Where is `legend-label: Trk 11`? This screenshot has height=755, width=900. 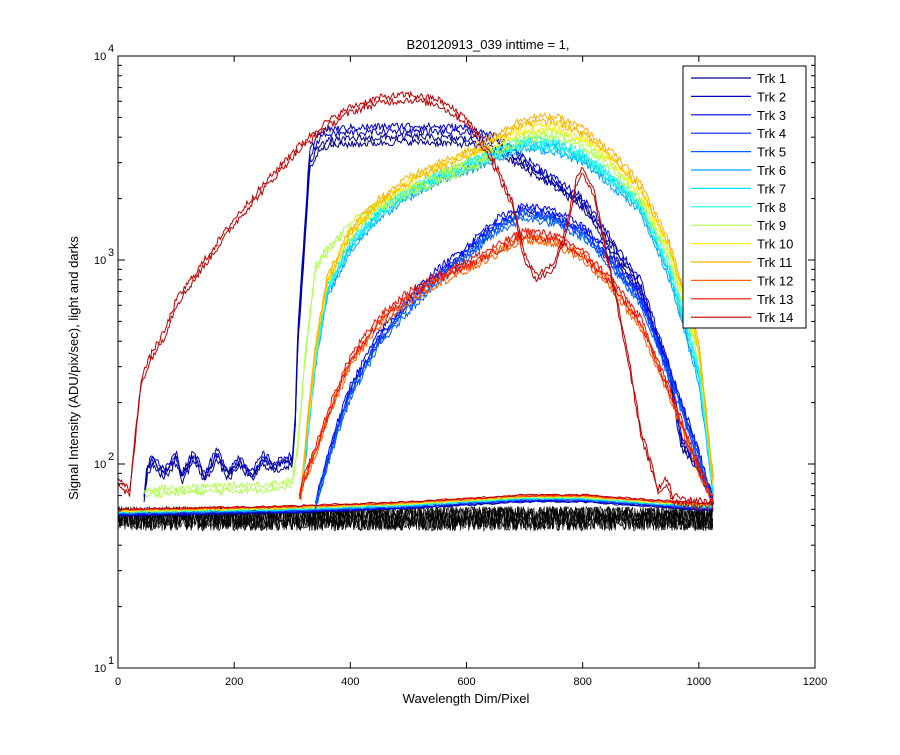 legend-label: Trk 11 is located at coordinates (774, 262).